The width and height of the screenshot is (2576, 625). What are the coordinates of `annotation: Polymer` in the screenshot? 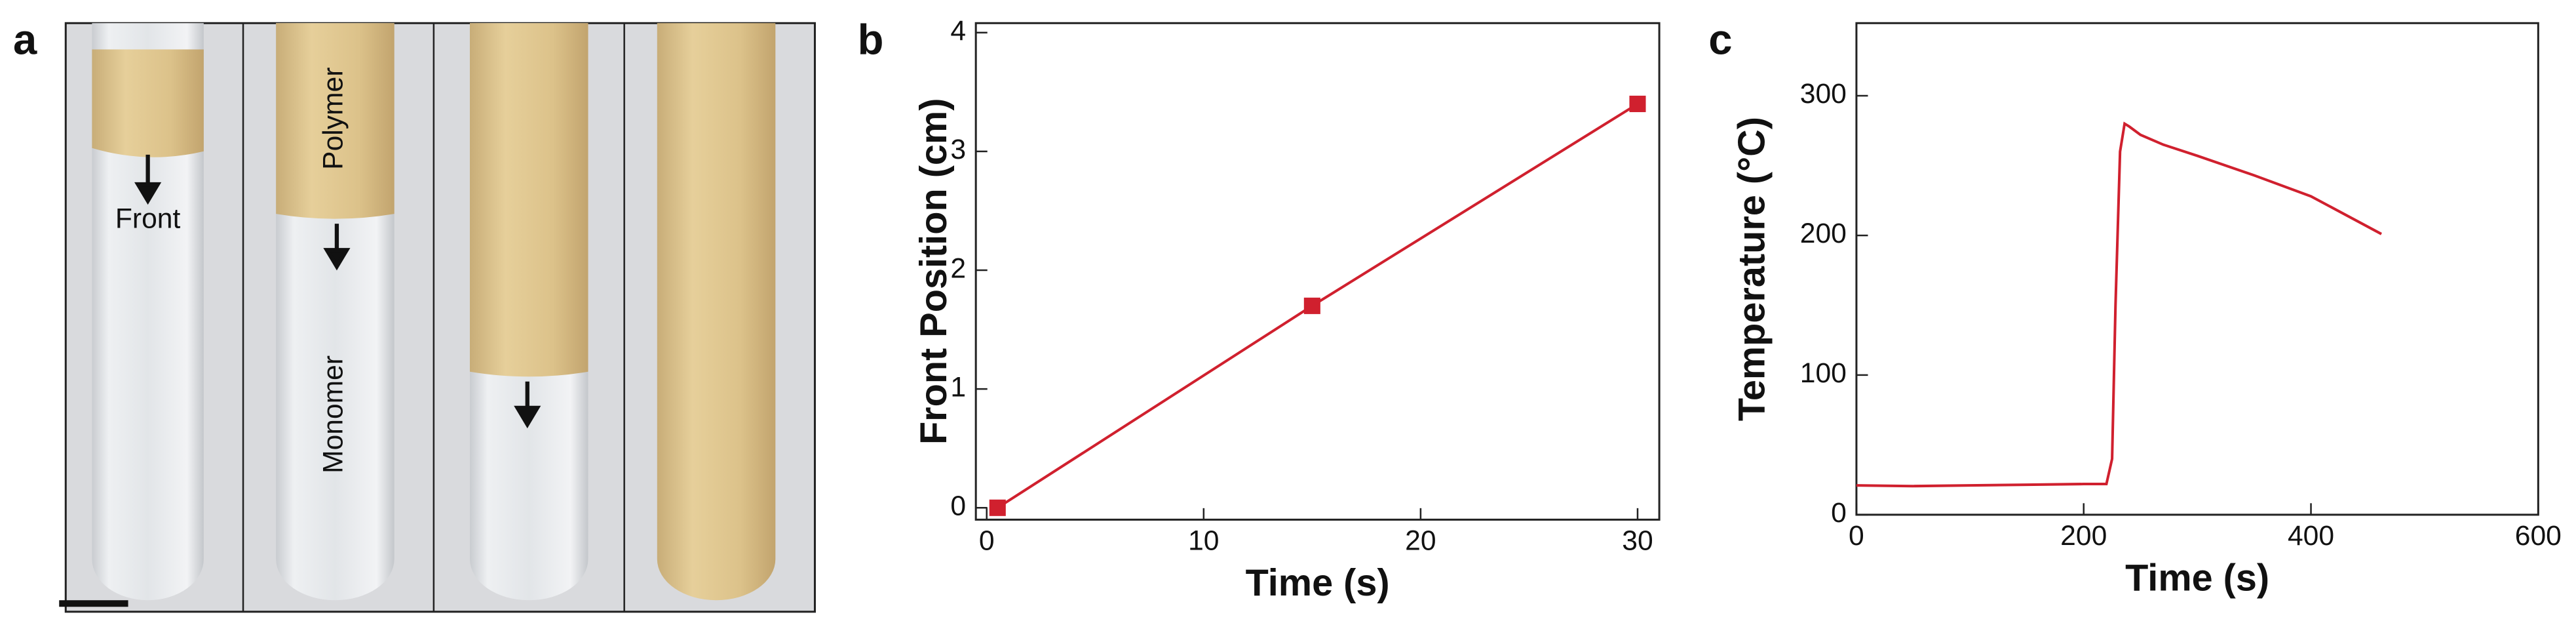 It's located at (333, 119).